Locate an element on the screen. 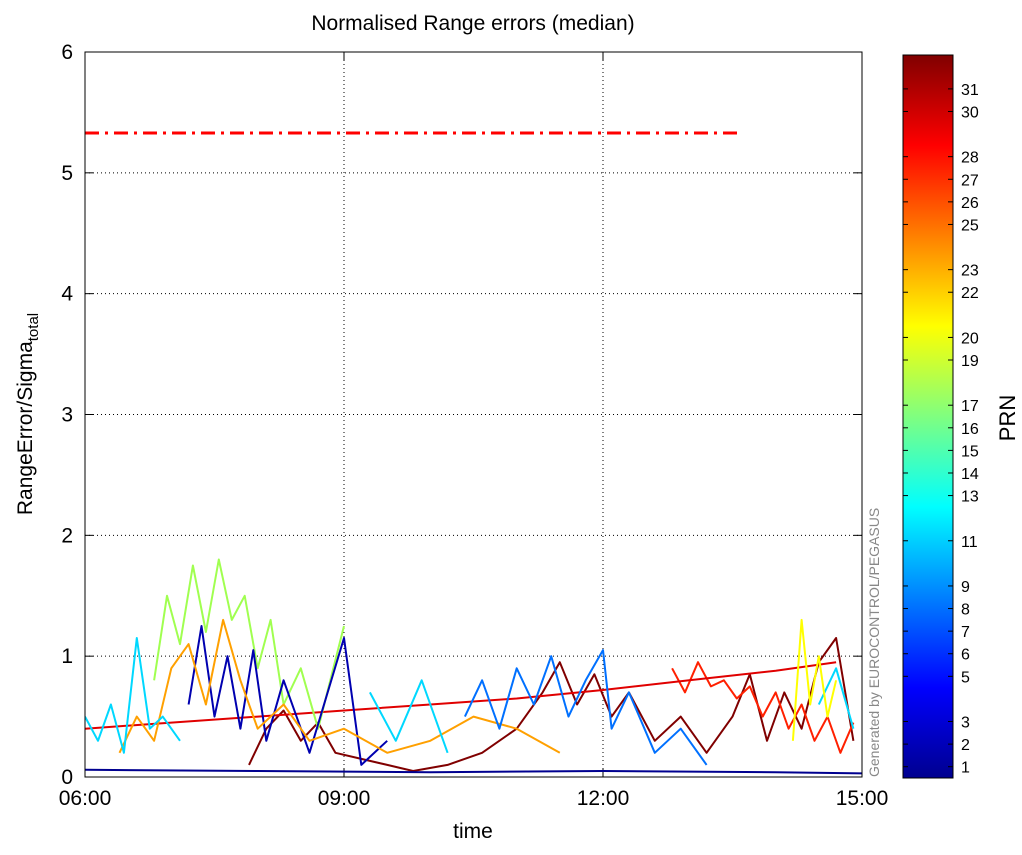 Image resolution: width=1022 pixels, height=855 pixels. colorbar-tick-label: 19 is located at coordinates (970, 361).